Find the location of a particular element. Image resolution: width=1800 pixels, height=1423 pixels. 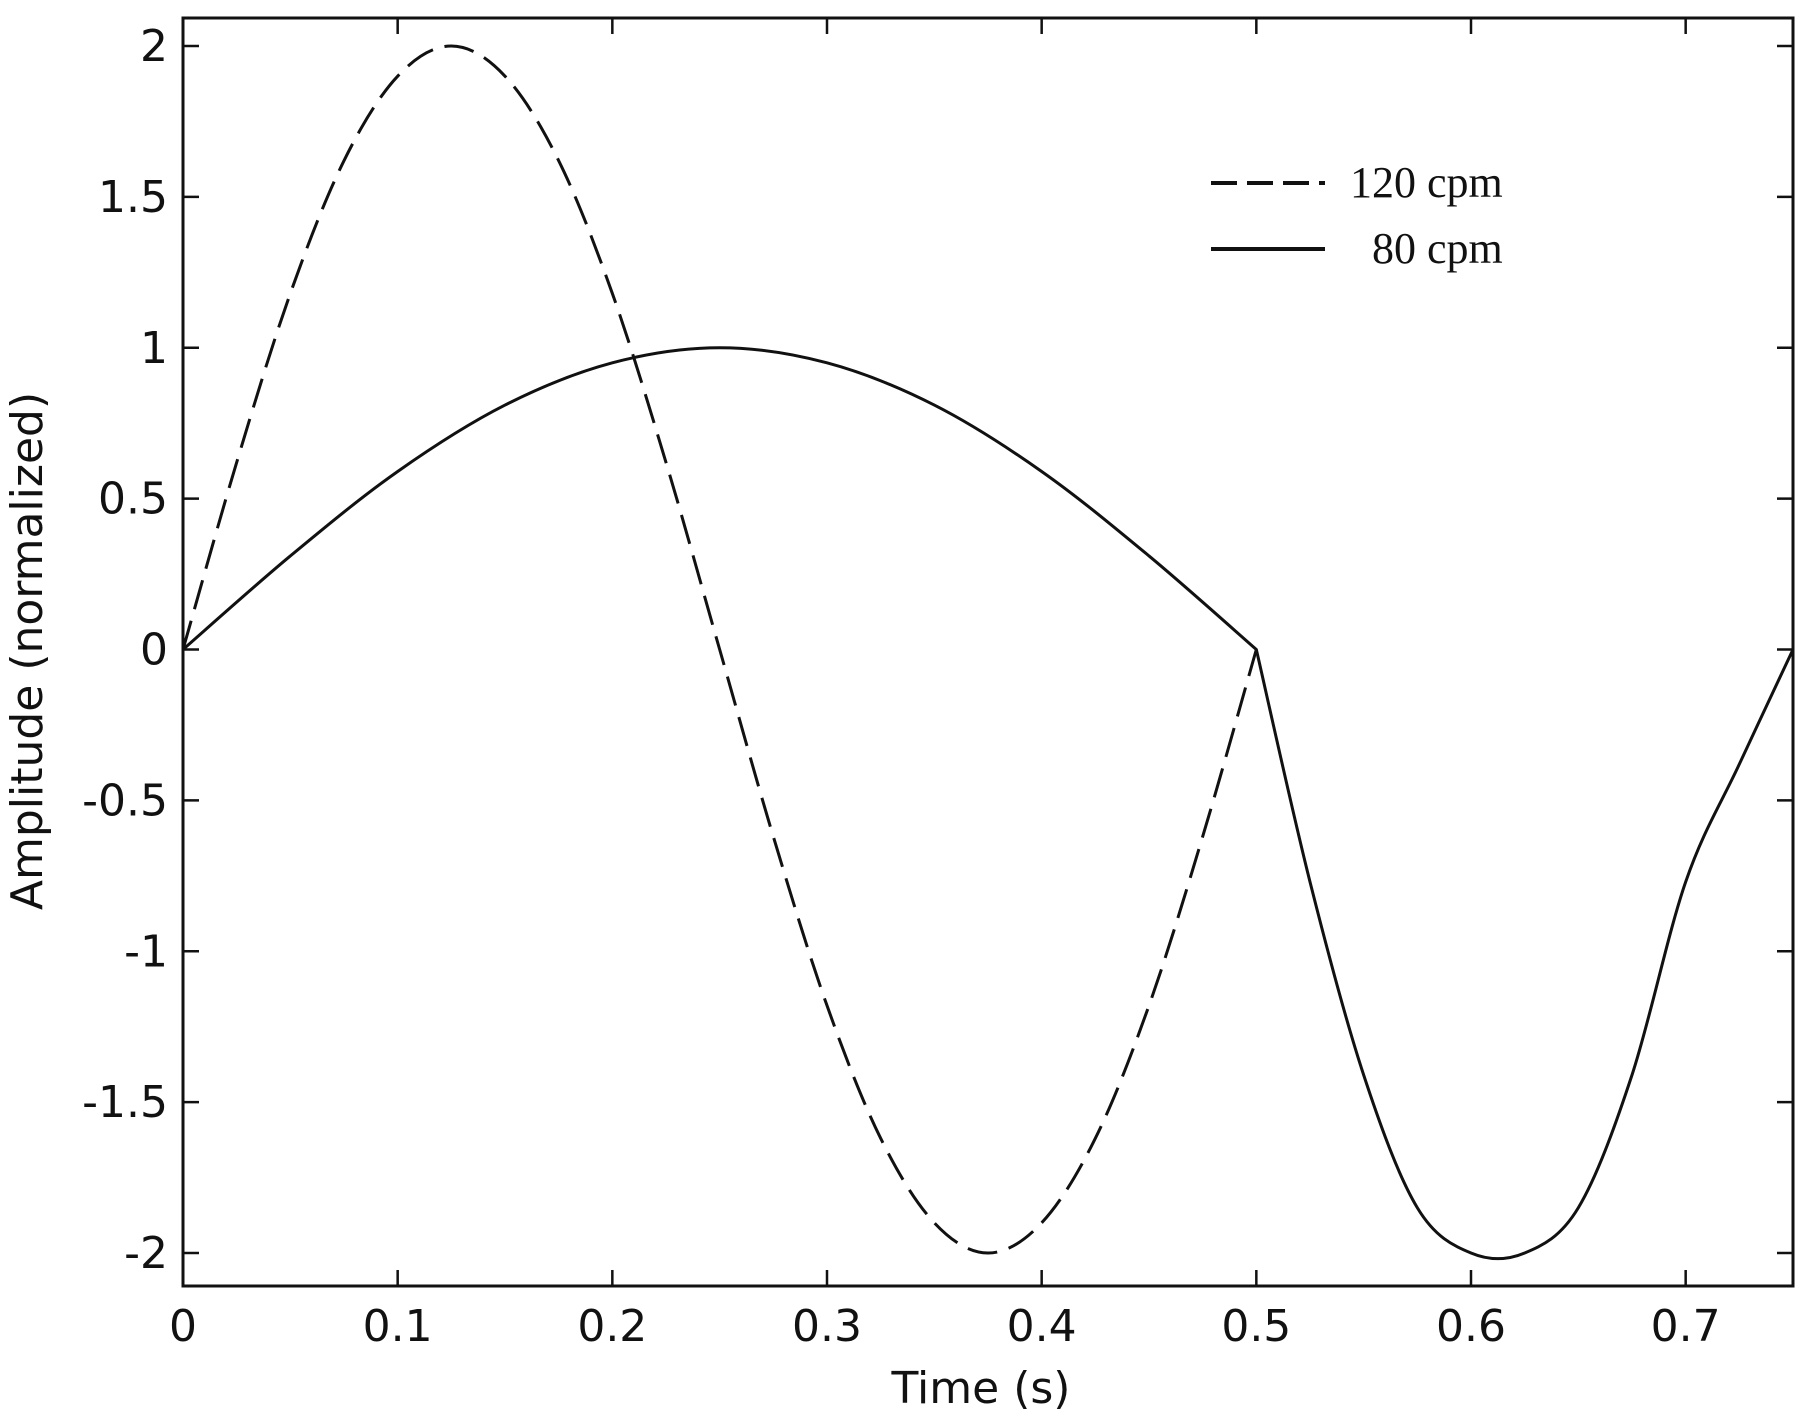

x-tick-label: 0.2 is located at coordinates (612, 1326).